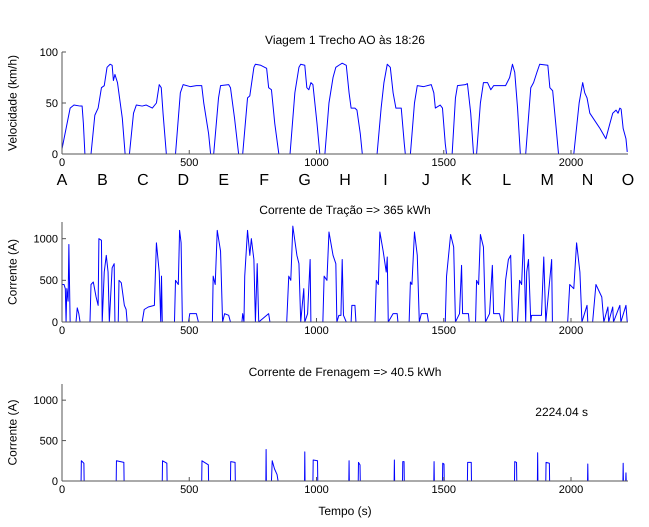  Describe the element at coordinates (345, 181) in the screenshot. I see `text: H` at that location.